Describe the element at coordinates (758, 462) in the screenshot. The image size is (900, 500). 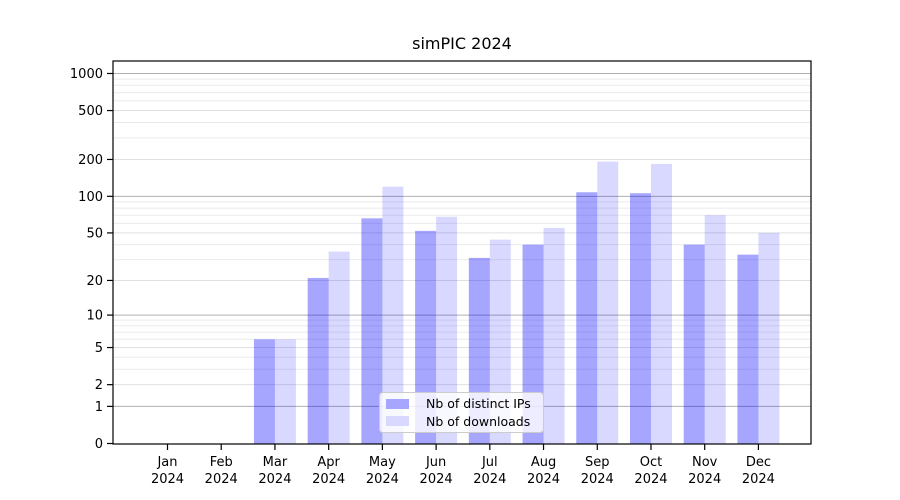
I see `x-tick-label-month: Dec` at that location.